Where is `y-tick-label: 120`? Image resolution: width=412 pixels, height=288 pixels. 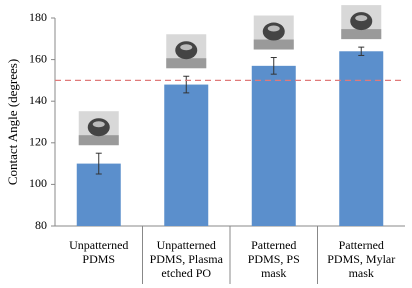 y-tick-label: 120 is located at coordinates (38, 142).